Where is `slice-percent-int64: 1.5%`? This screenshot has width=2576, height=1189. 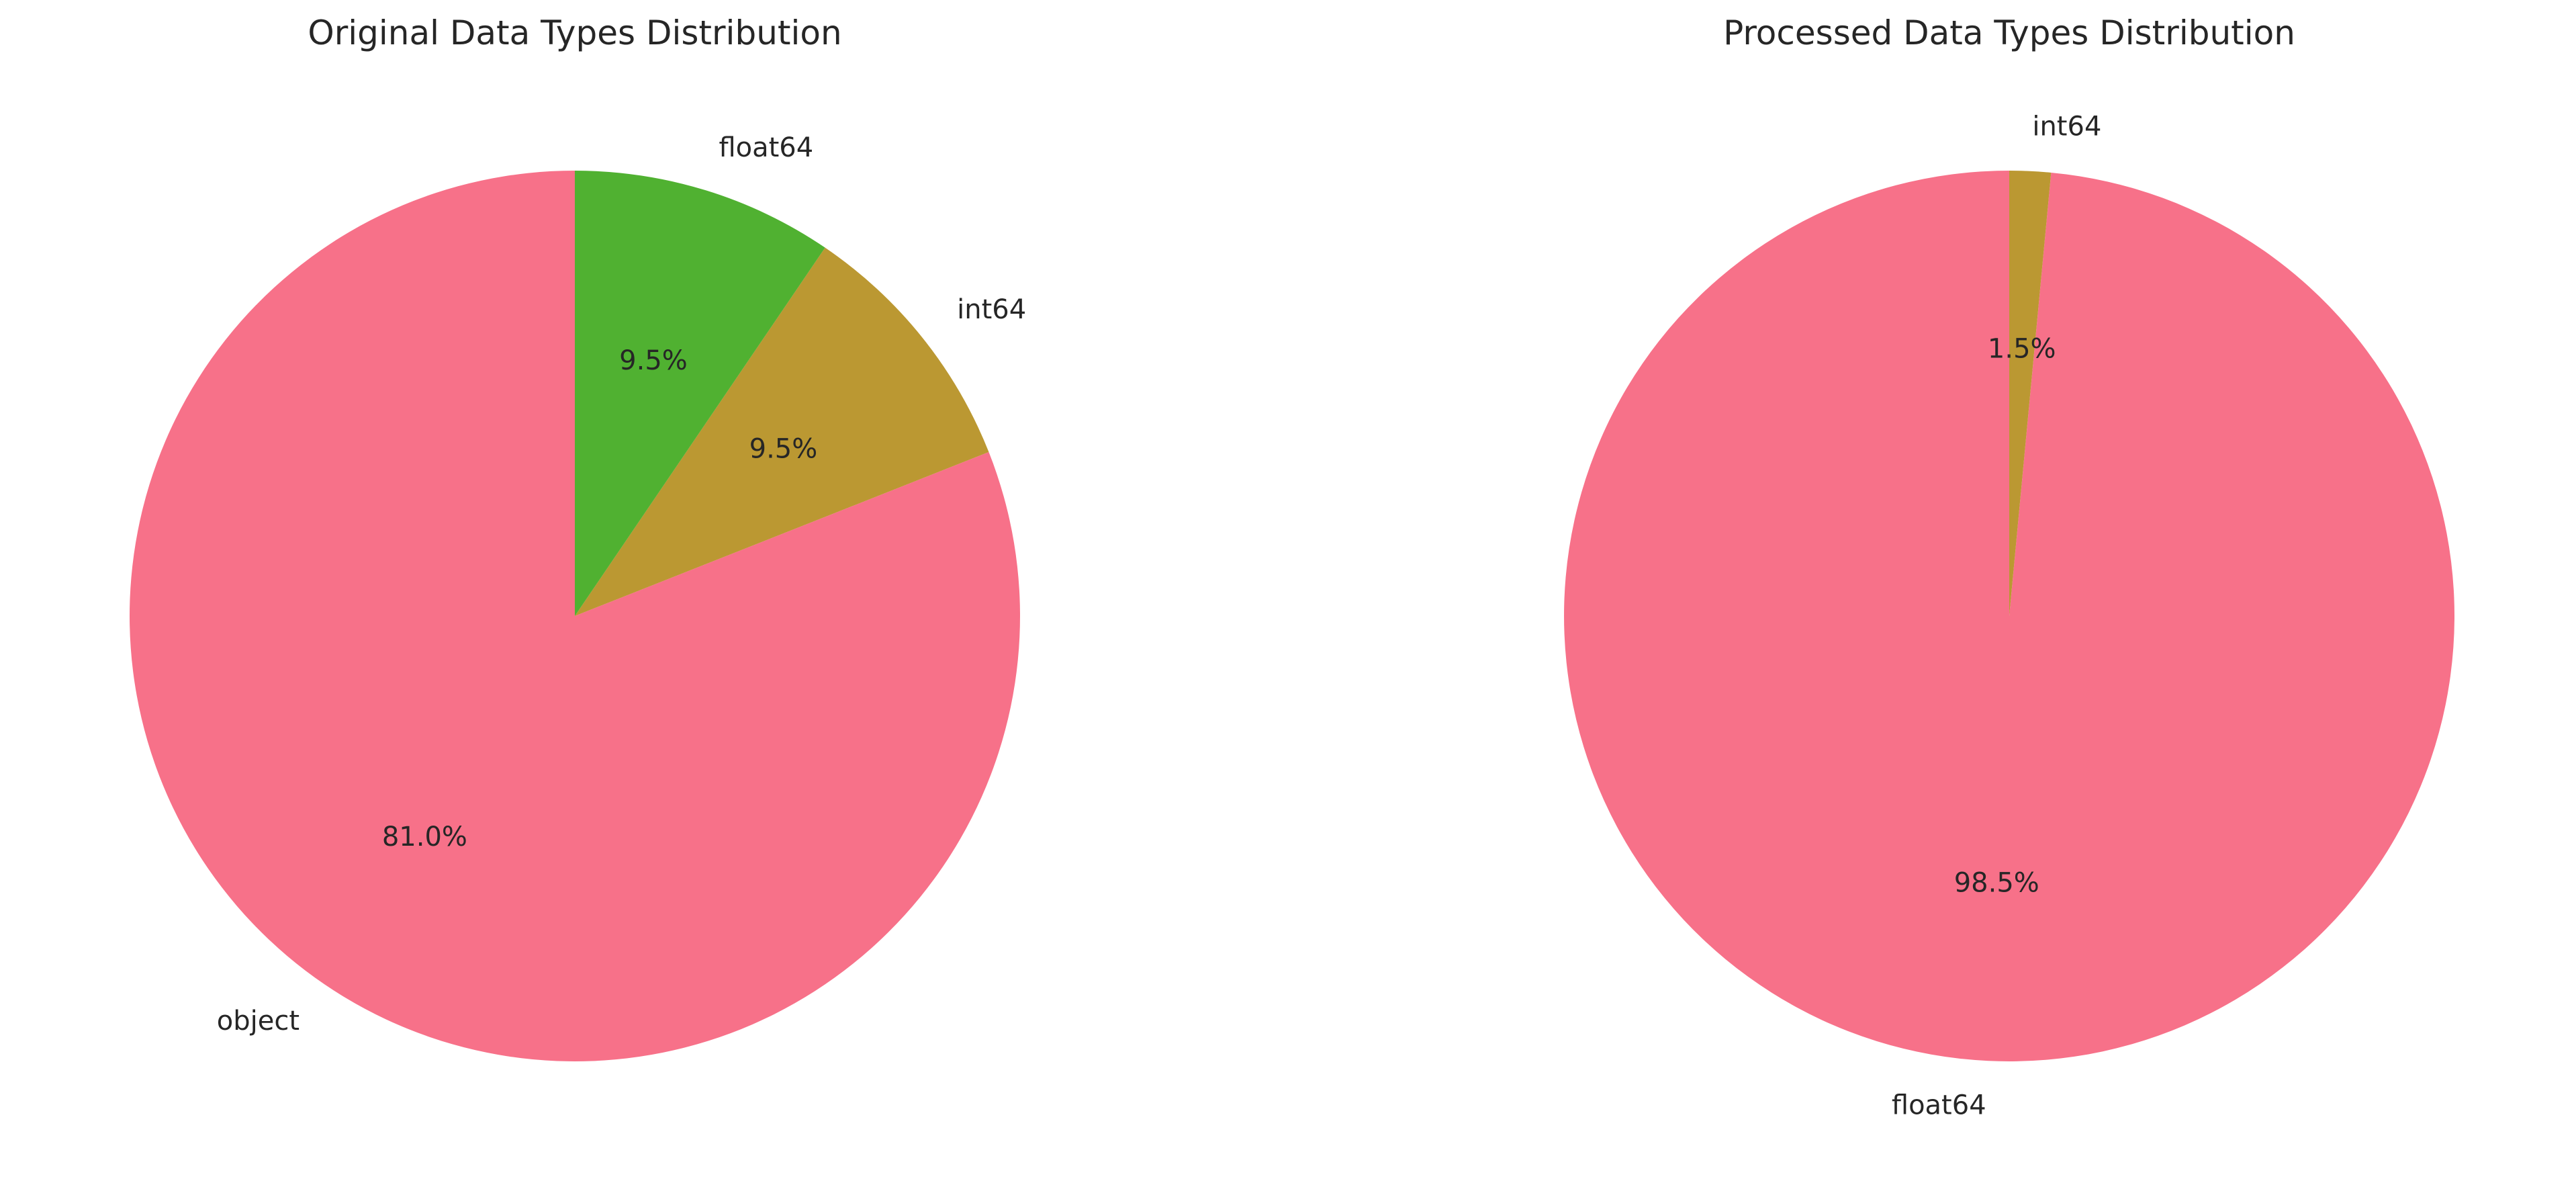
slice-percent-int64: 1.5% is located at coordinates (2022, 349).